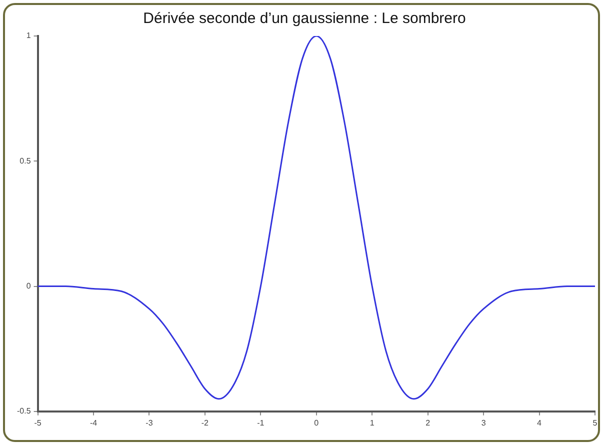 The height and width of the screenshot is (445, 603). What do you see at coordinates (304, 19) in the screenshot?
I see `chart-title: Dérivée seconde d’un gaussienne : Le sombrero` at bounding box center [304, 19].